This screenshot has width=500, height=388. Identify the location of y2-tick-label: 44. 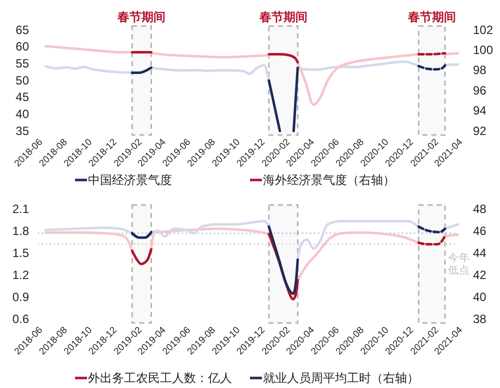
(480, 253).